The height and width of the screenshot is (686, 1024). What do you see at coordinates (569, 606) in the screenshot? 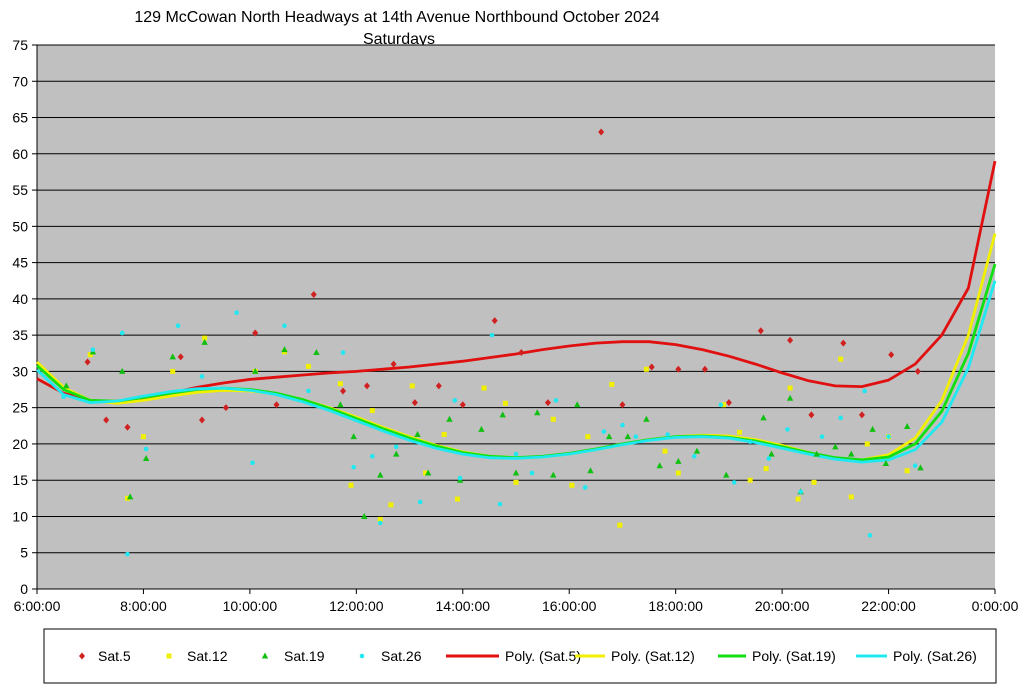
I see `x-tick-label: 16:00:00` at bounding box center [569, 606].